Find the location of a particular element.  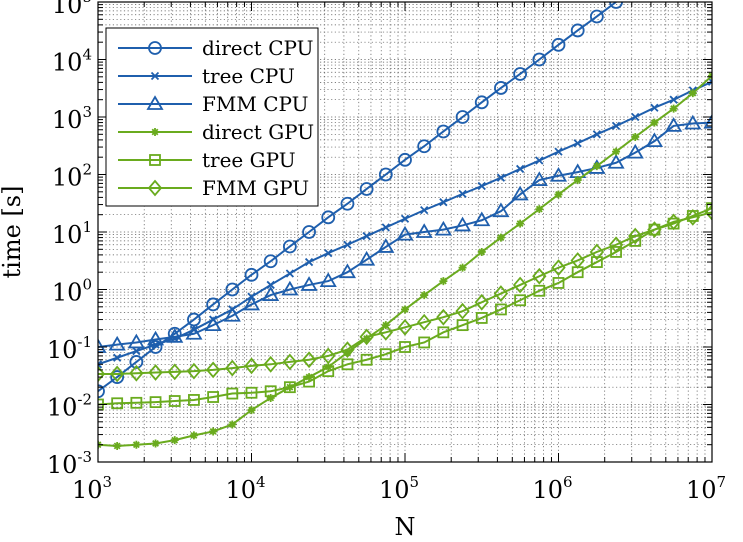

x-axis-title: N is located at coordinates (405, 527).